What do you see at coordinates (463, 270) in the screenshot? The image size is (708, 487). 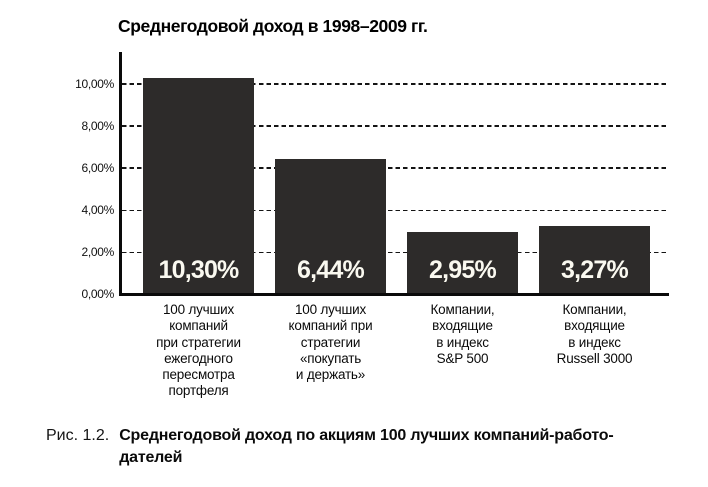 I see `bar-value-label: 2,95%` at bounding box center [463, 270].